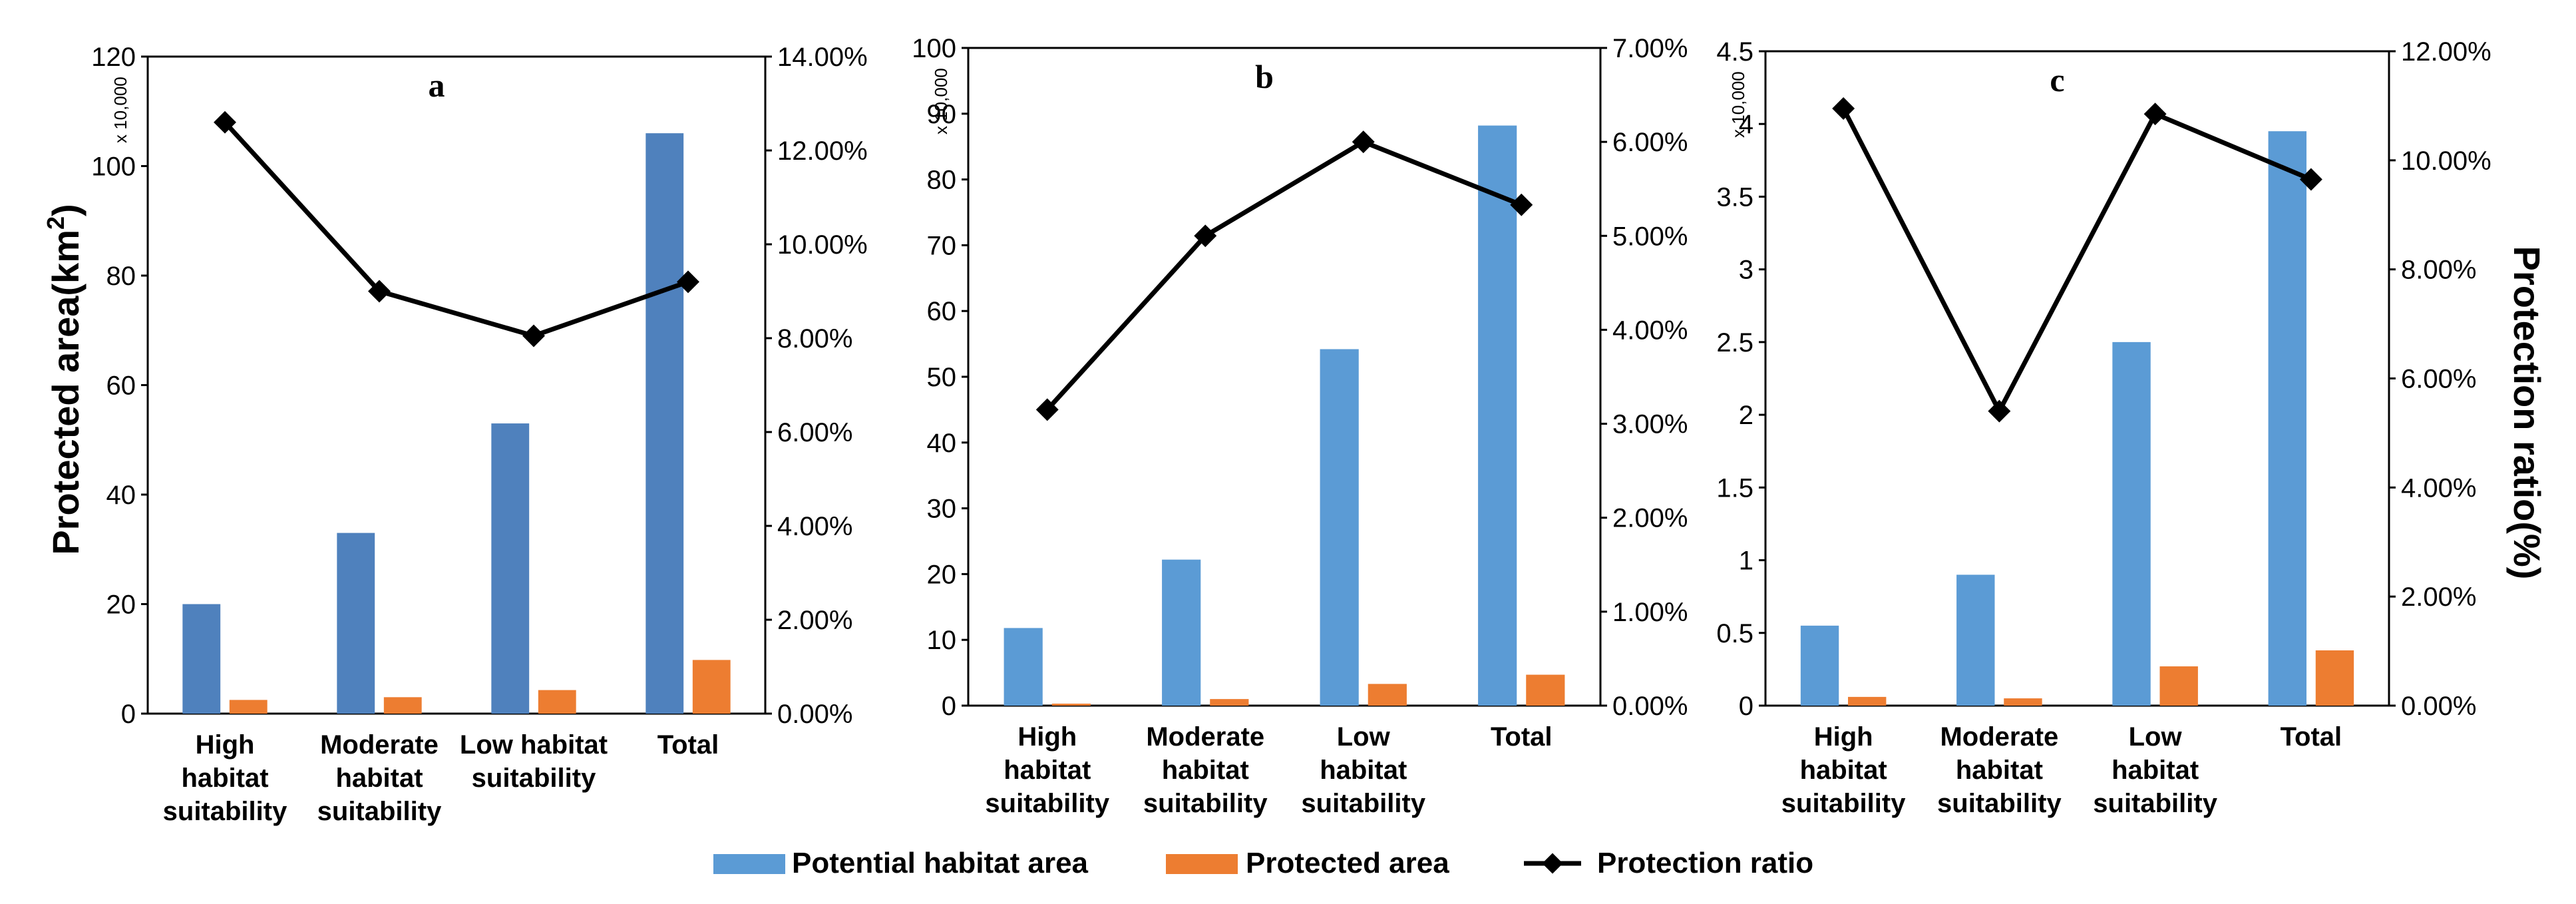 The width and height of the screenshot is (2576, 904). Describe the element at coordinates (942, 377) in the screenshot. I see `y-left-tick-label-b-5: 50` at that location.